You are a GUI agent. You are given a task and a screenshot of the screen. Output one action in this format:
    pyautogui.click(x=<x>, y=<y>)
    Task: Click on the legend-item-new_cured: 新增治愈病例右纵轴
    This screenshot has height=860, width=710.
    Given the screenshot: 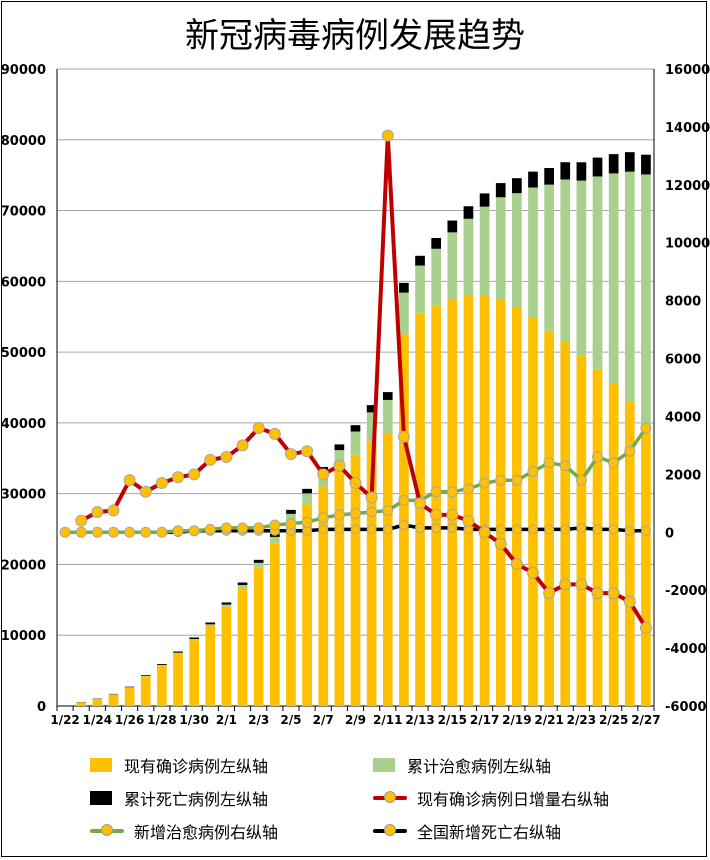 What is the action you would take?
    pyautogui.click(x=184, y=831)
    